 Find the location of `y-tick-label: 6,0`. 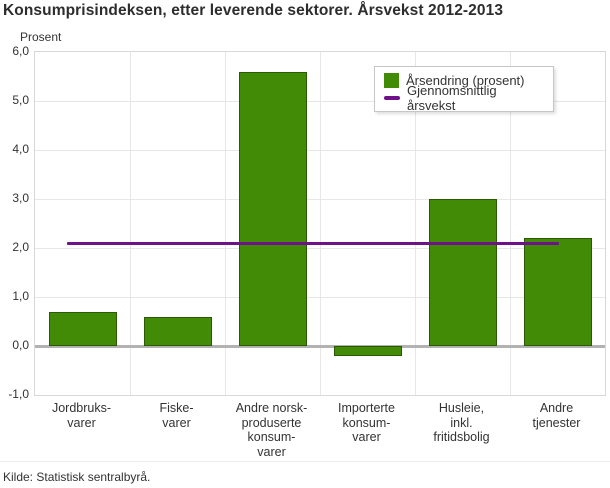

y-tick-label: 6,0 is located at coordinates (20, 51).